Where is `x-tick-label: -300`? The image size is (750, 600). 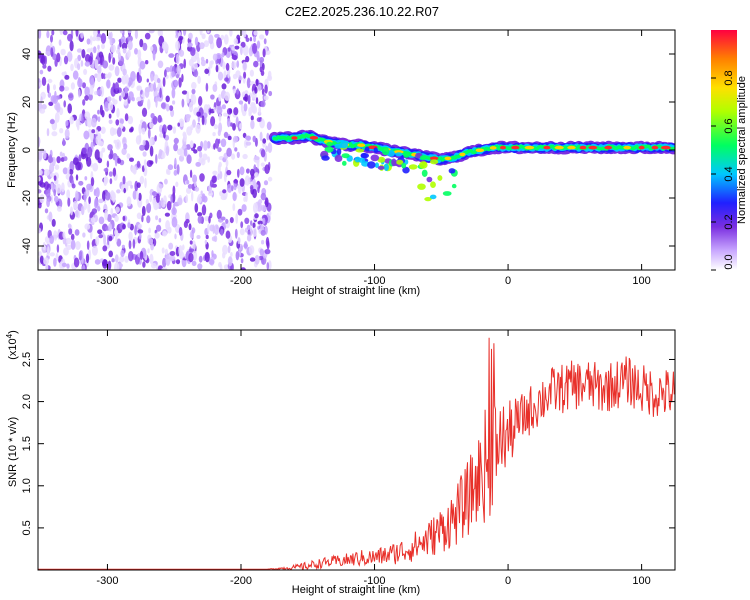 x-tick-label: -300 is located at coordinates (107, 281).